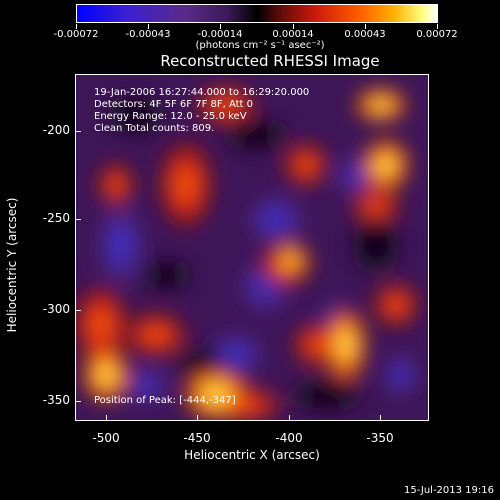 The height and width of the screenshot is (500, 500). What do you see at coordinates (437, 34) in the screenshot?
I see `colorbar-tick-label: 0.00072` at bounding box center [437, 34].